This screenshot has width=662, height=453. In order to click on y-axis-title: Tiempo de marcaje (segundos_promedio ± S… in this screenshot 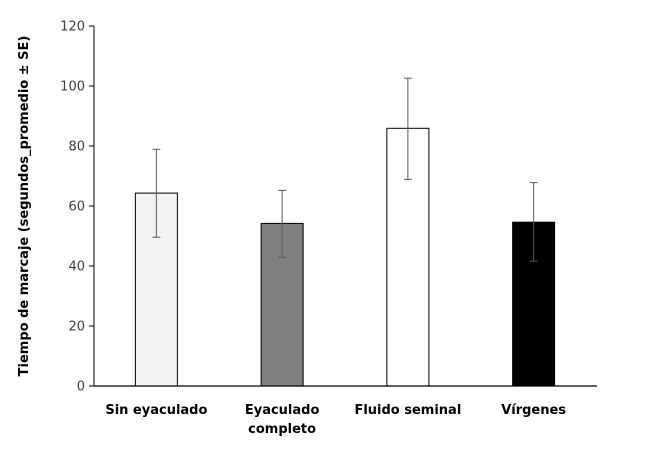, I will do `click(24, 206)`.